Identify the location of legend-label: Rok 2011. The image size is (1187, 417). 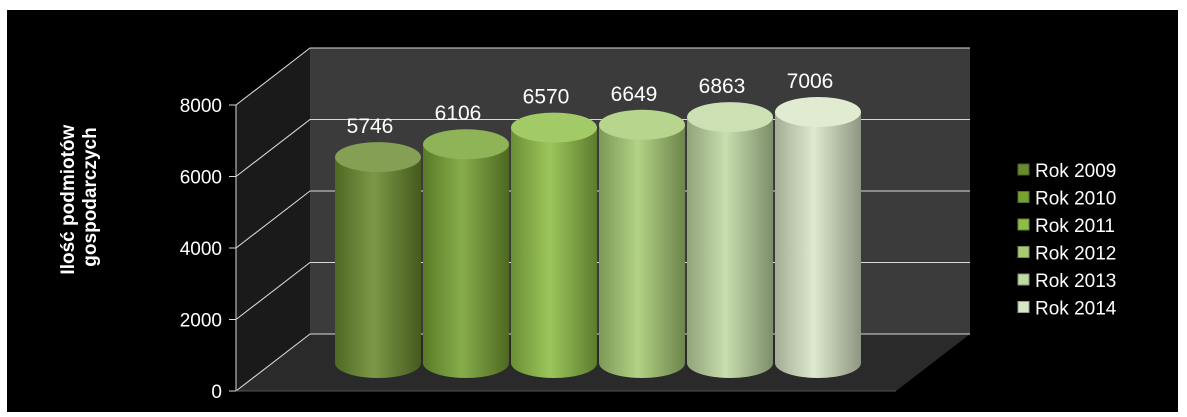
(1075, 226).